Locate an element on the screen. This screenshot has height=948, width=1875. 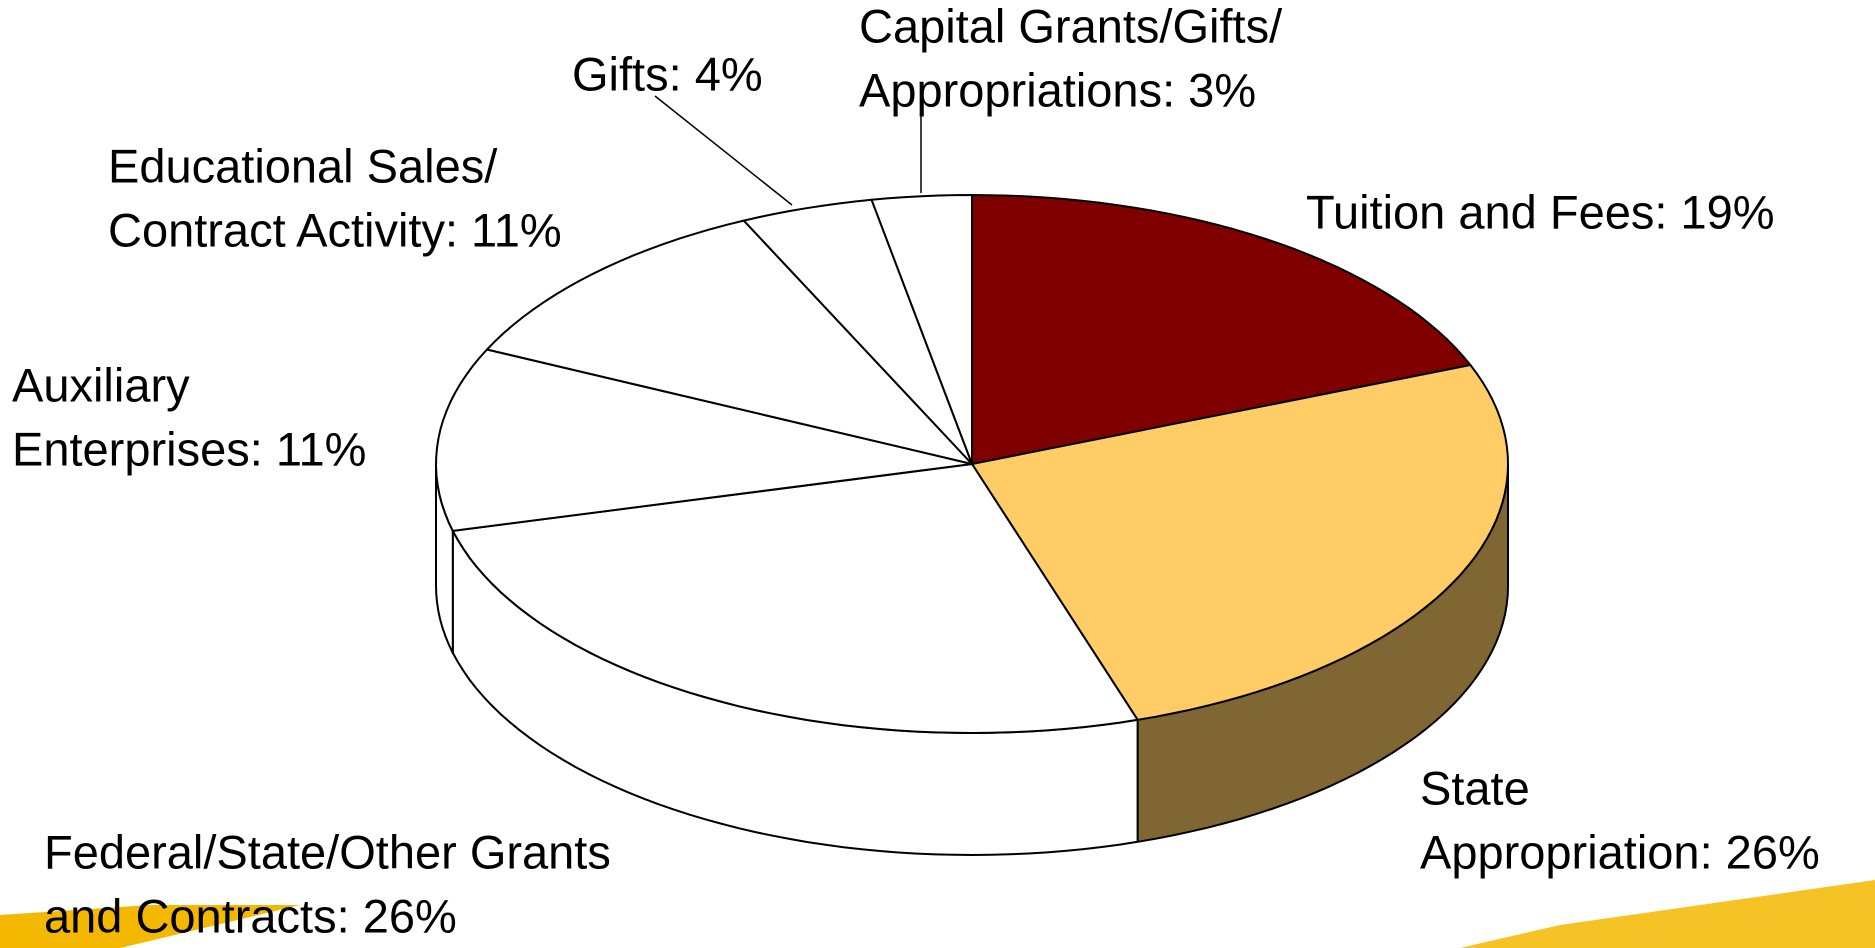
slice-label: Gifts: 4% is located at coordinates (667, 73).